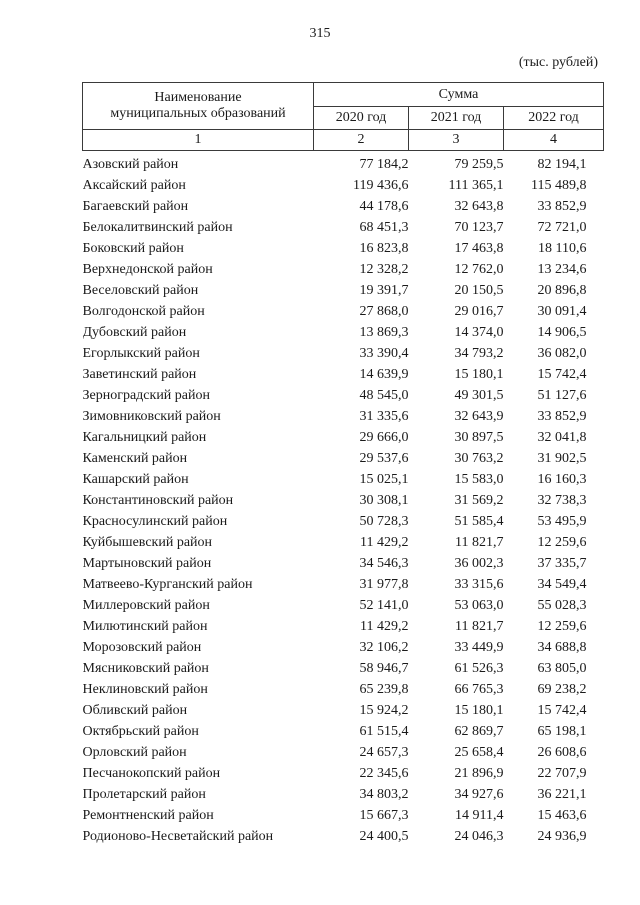  Describe the element at coordinates (559, 185) in the screenshot. I see `value-2022: 115 489,8` at that location.